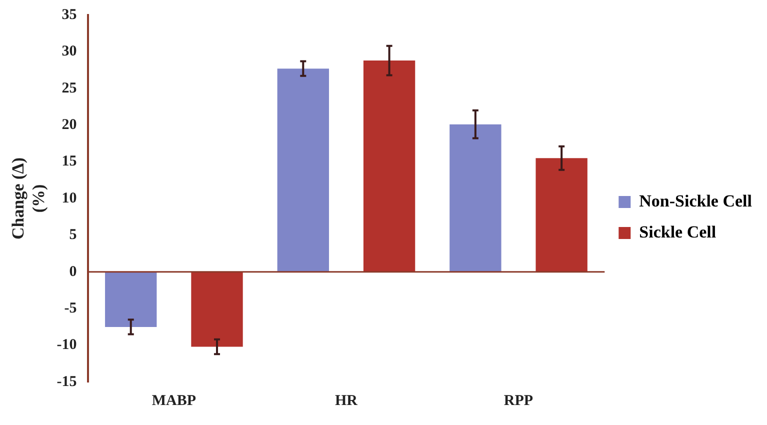 This screenshot has height=425, width=767. I want to click on legend-label: Non-Sickle Cell, so click(695, 200).